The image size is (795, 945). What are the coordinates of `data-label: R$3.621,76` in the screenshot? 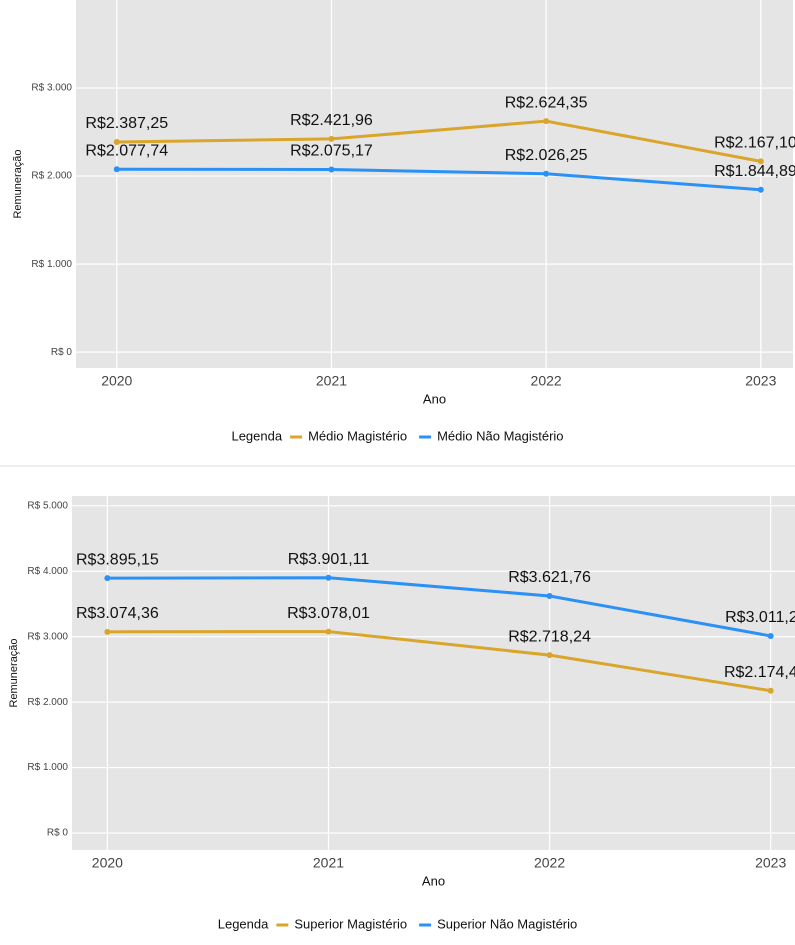 It's located at (549, 577).